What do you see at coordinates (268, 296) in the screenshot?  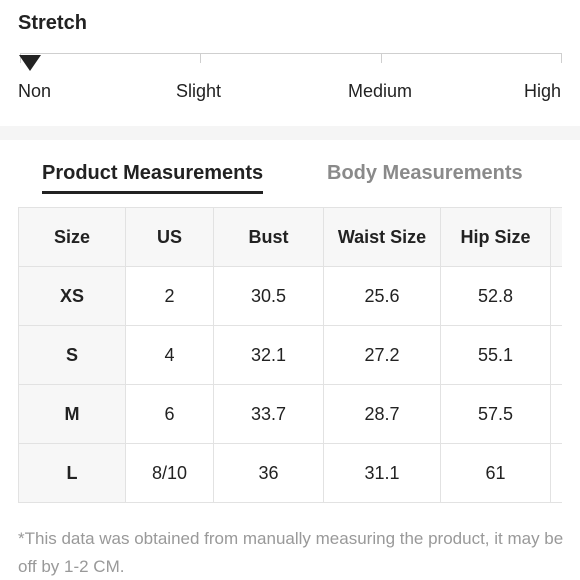 I see `cell-bust: 30.5` at bounding box center [268, 296].